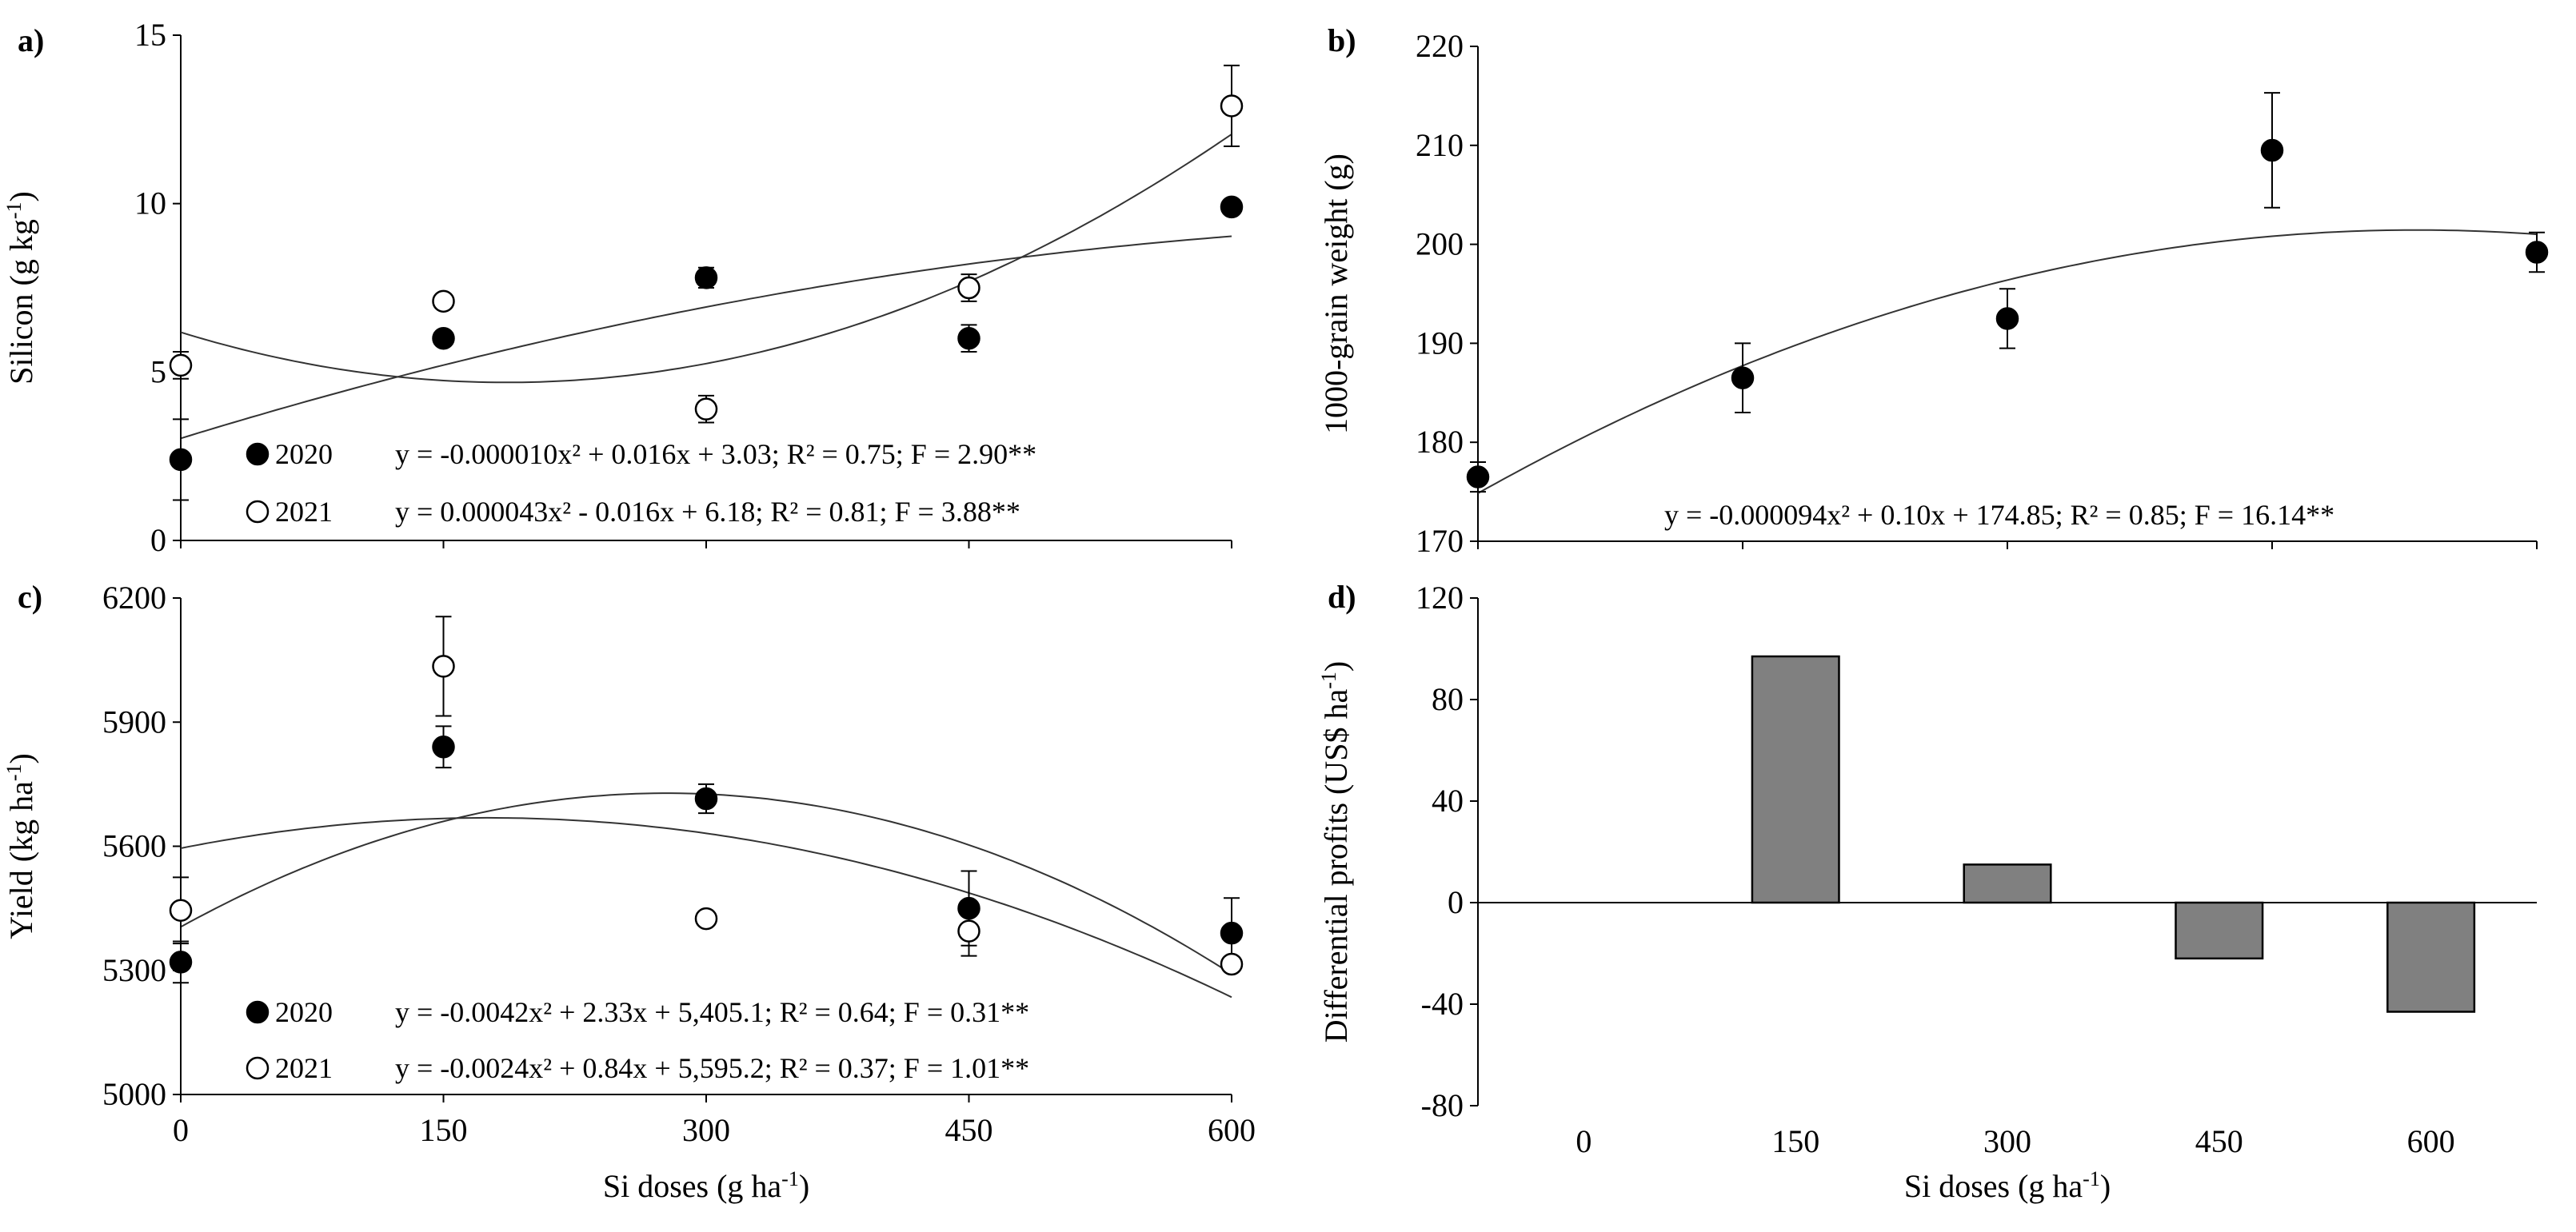 The height and width of the screenshot is (1232, 2576). What do you see at coordinates (1448, 801) in the screenshot?
I see `y-tick-label: 40` at bounding box center [1448, 801].